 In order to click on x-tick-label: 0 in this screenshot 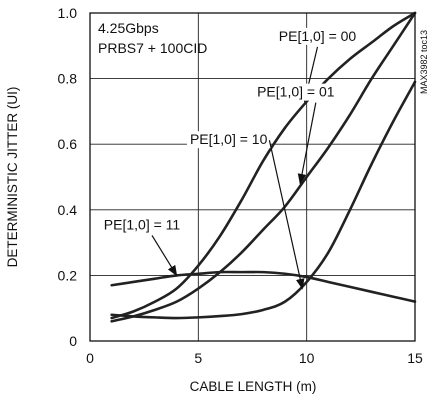, I will do `click(90, 358)`.